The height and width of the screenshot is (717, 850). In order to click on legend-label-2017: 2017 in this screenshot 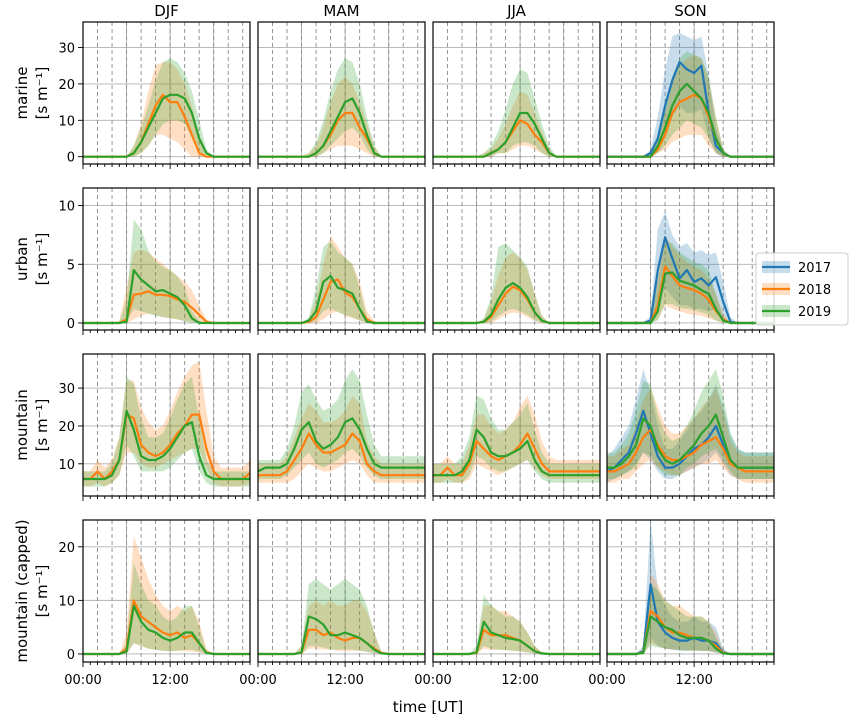, I will do `click(814, 268)`.